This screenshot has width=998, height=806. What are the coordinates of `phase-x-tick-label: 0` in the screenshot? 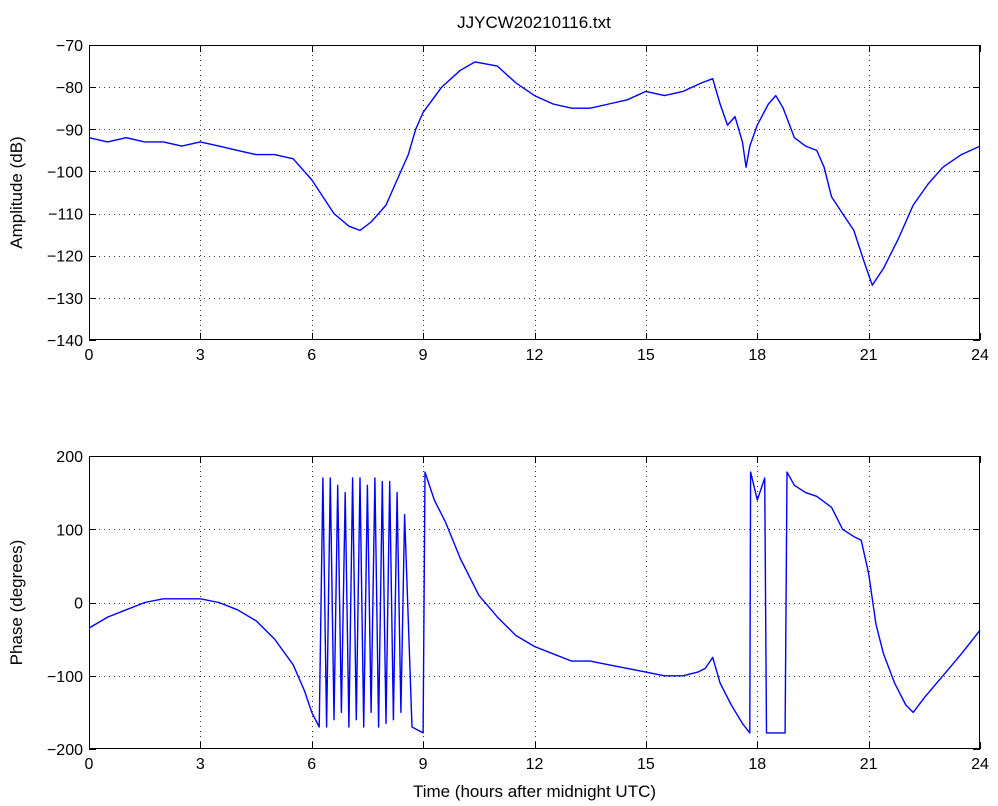 It's located at (89, 764).